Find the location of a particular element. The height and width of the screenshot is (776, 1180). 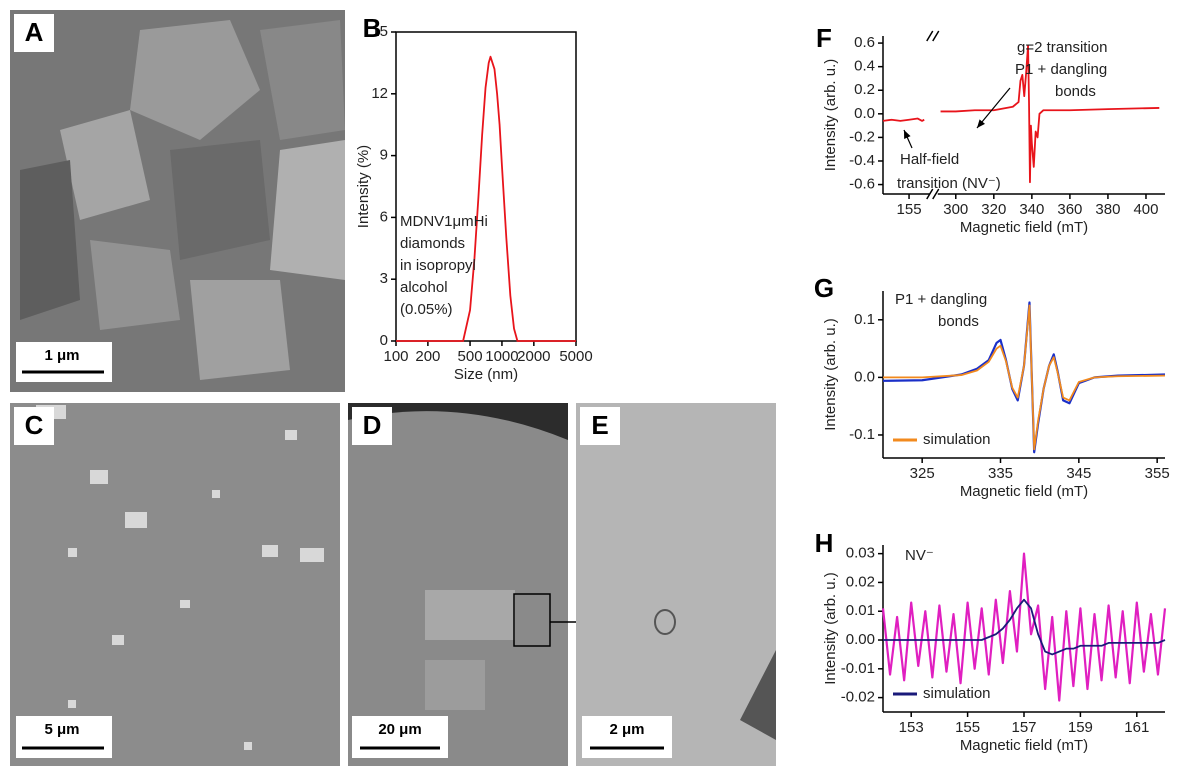

panel-label: D is located at coordinates (372, 425).